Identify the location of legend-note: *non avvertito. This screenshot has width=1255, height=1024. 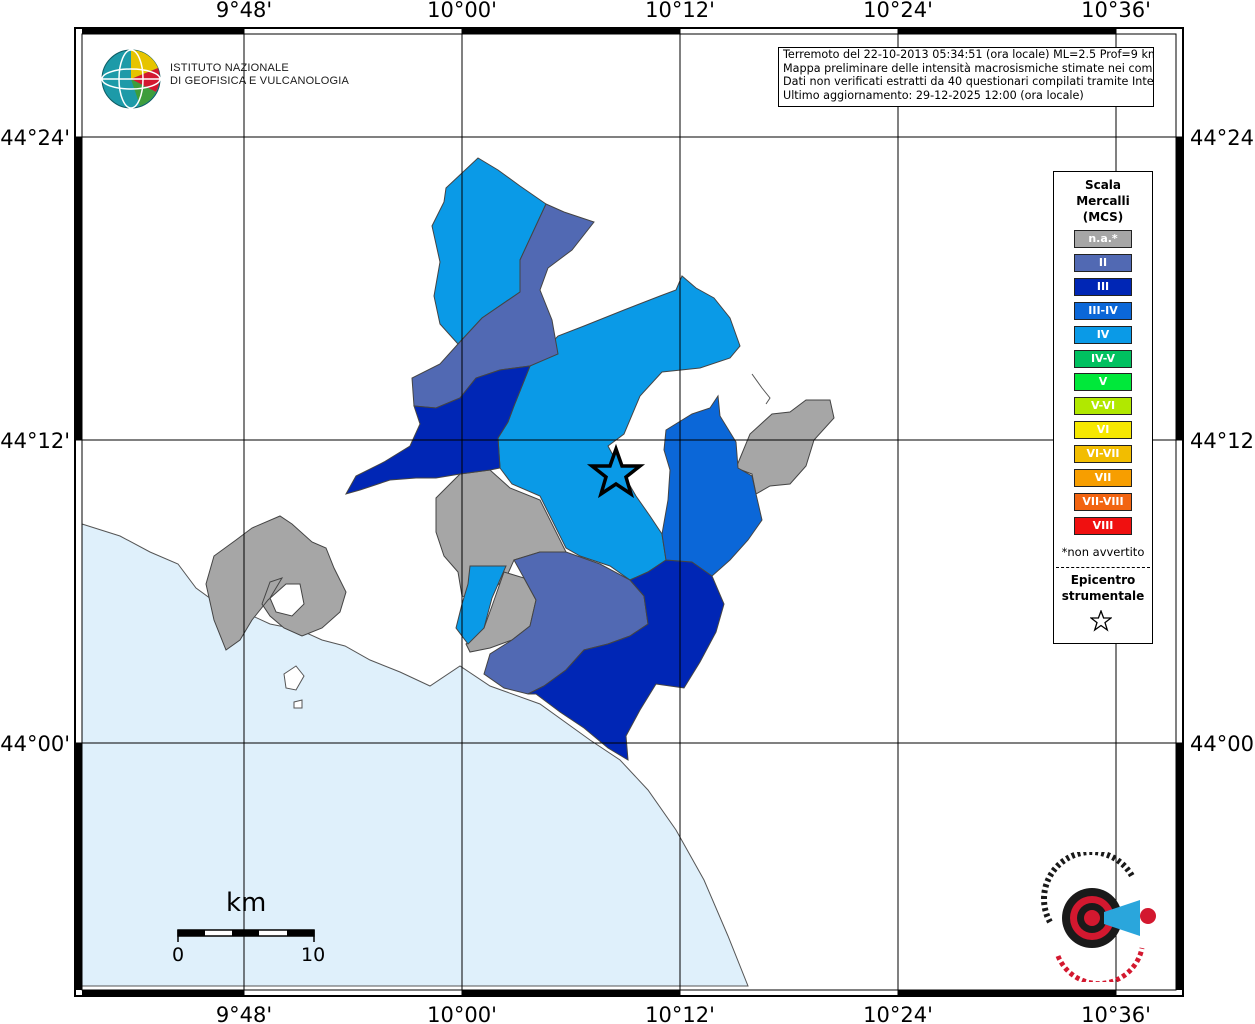
(1103, 552).